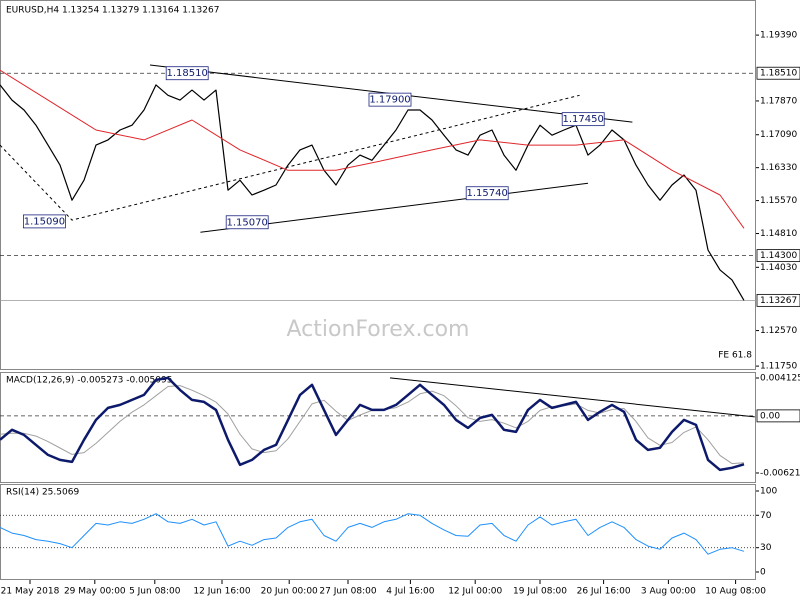 The image size is (800, 604). I want to click on y-tick-label: 1.17870, so click(778, 101).